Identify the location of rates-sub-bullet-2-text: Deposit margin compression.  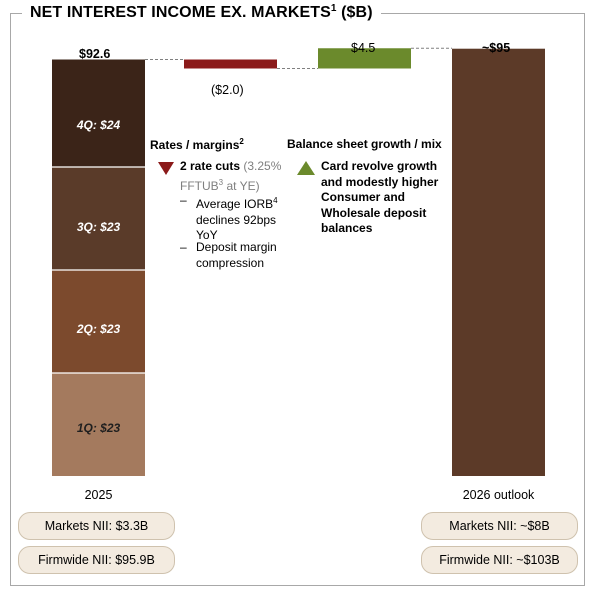
(236, 255).